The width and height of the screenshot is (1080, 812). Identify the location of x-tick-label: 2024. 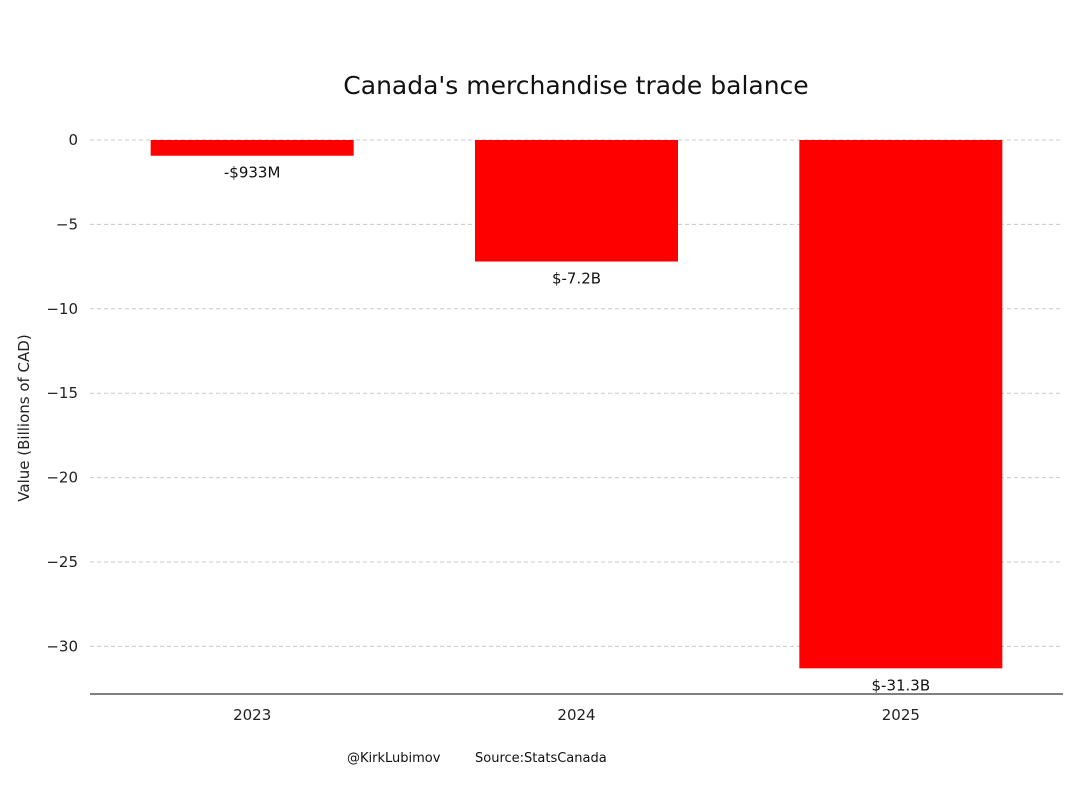
(576, 715).